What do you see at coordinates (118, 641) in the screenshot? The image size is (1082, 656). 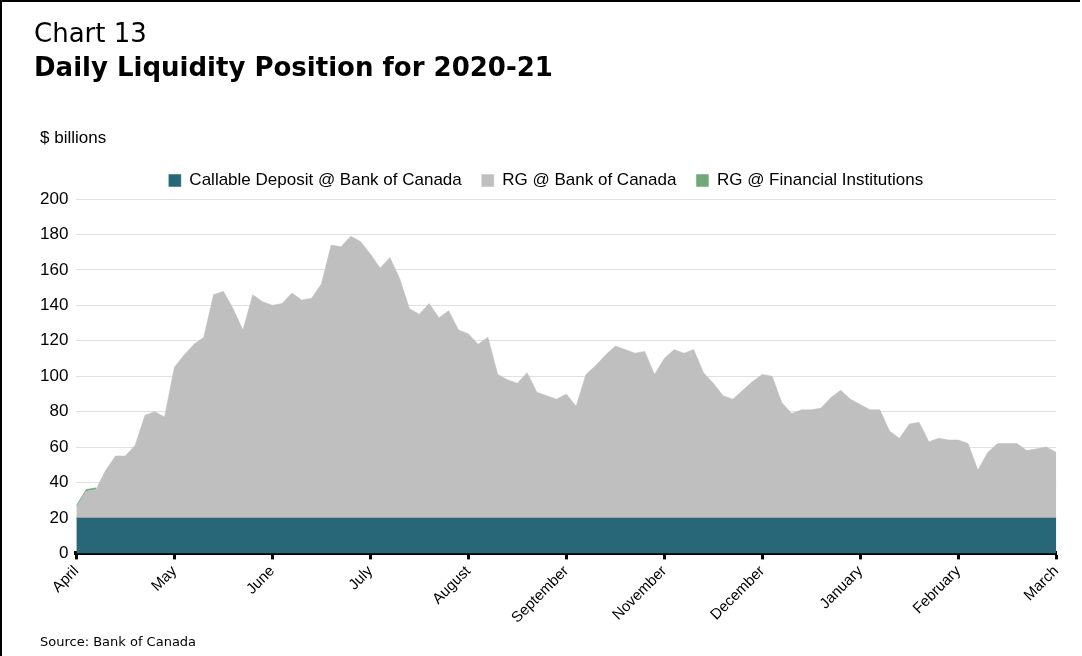 I see `source-note: Source: Bank of Canada` at bounding box center [118, 641].